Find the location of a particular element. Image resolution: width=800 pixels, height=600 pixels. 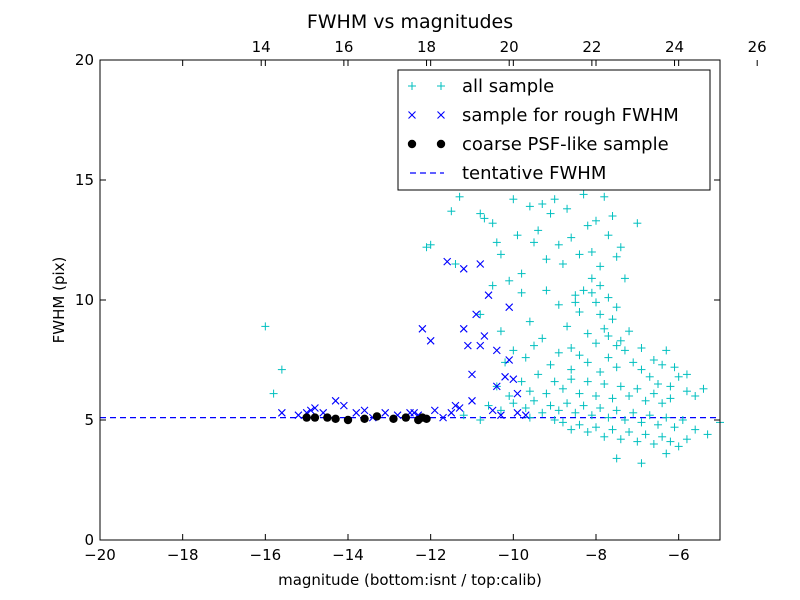

x-tick-label: −20 is located at coordinates (100, 555).